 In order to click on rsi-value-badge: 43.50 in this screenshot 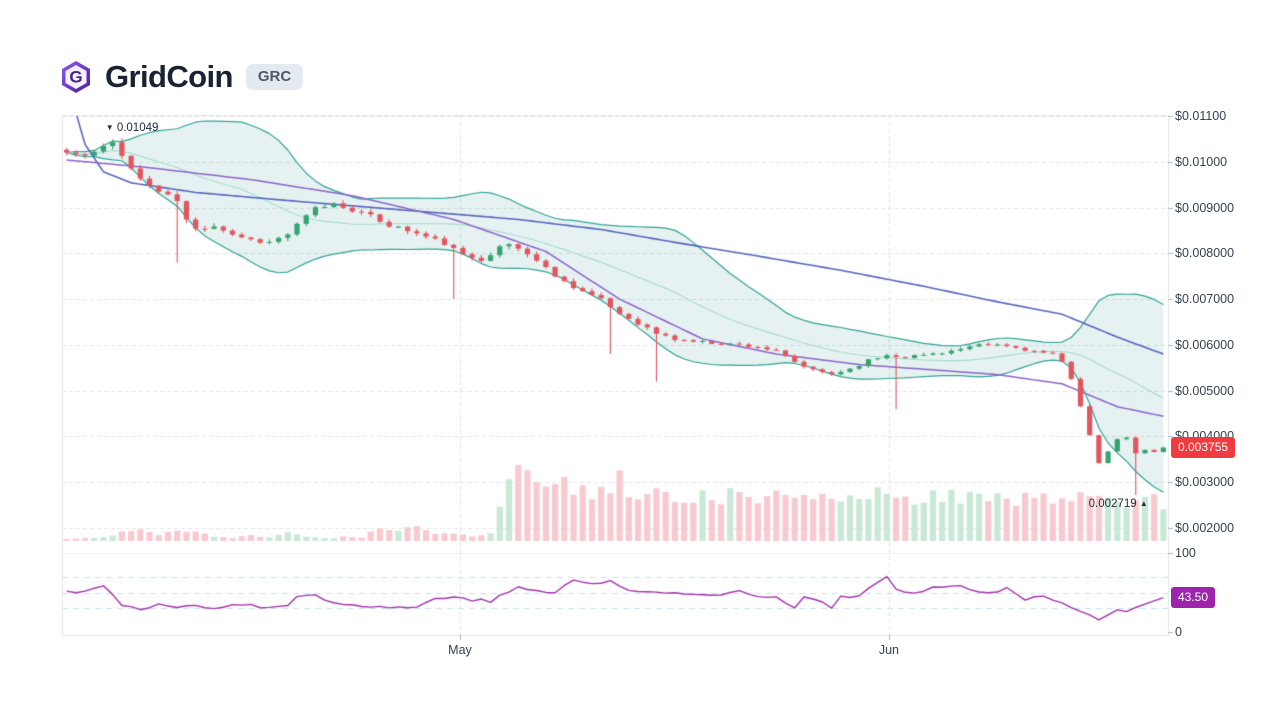, I will do `click(1193, 597)`.